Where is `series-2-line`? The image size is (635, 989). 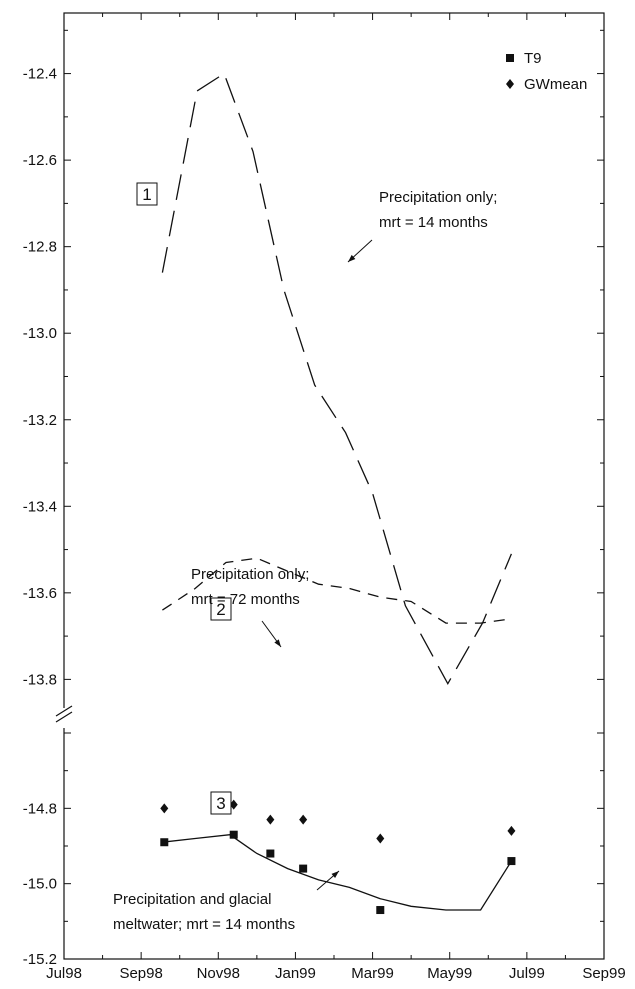
series-2-line is located at coordinates (337, 590).